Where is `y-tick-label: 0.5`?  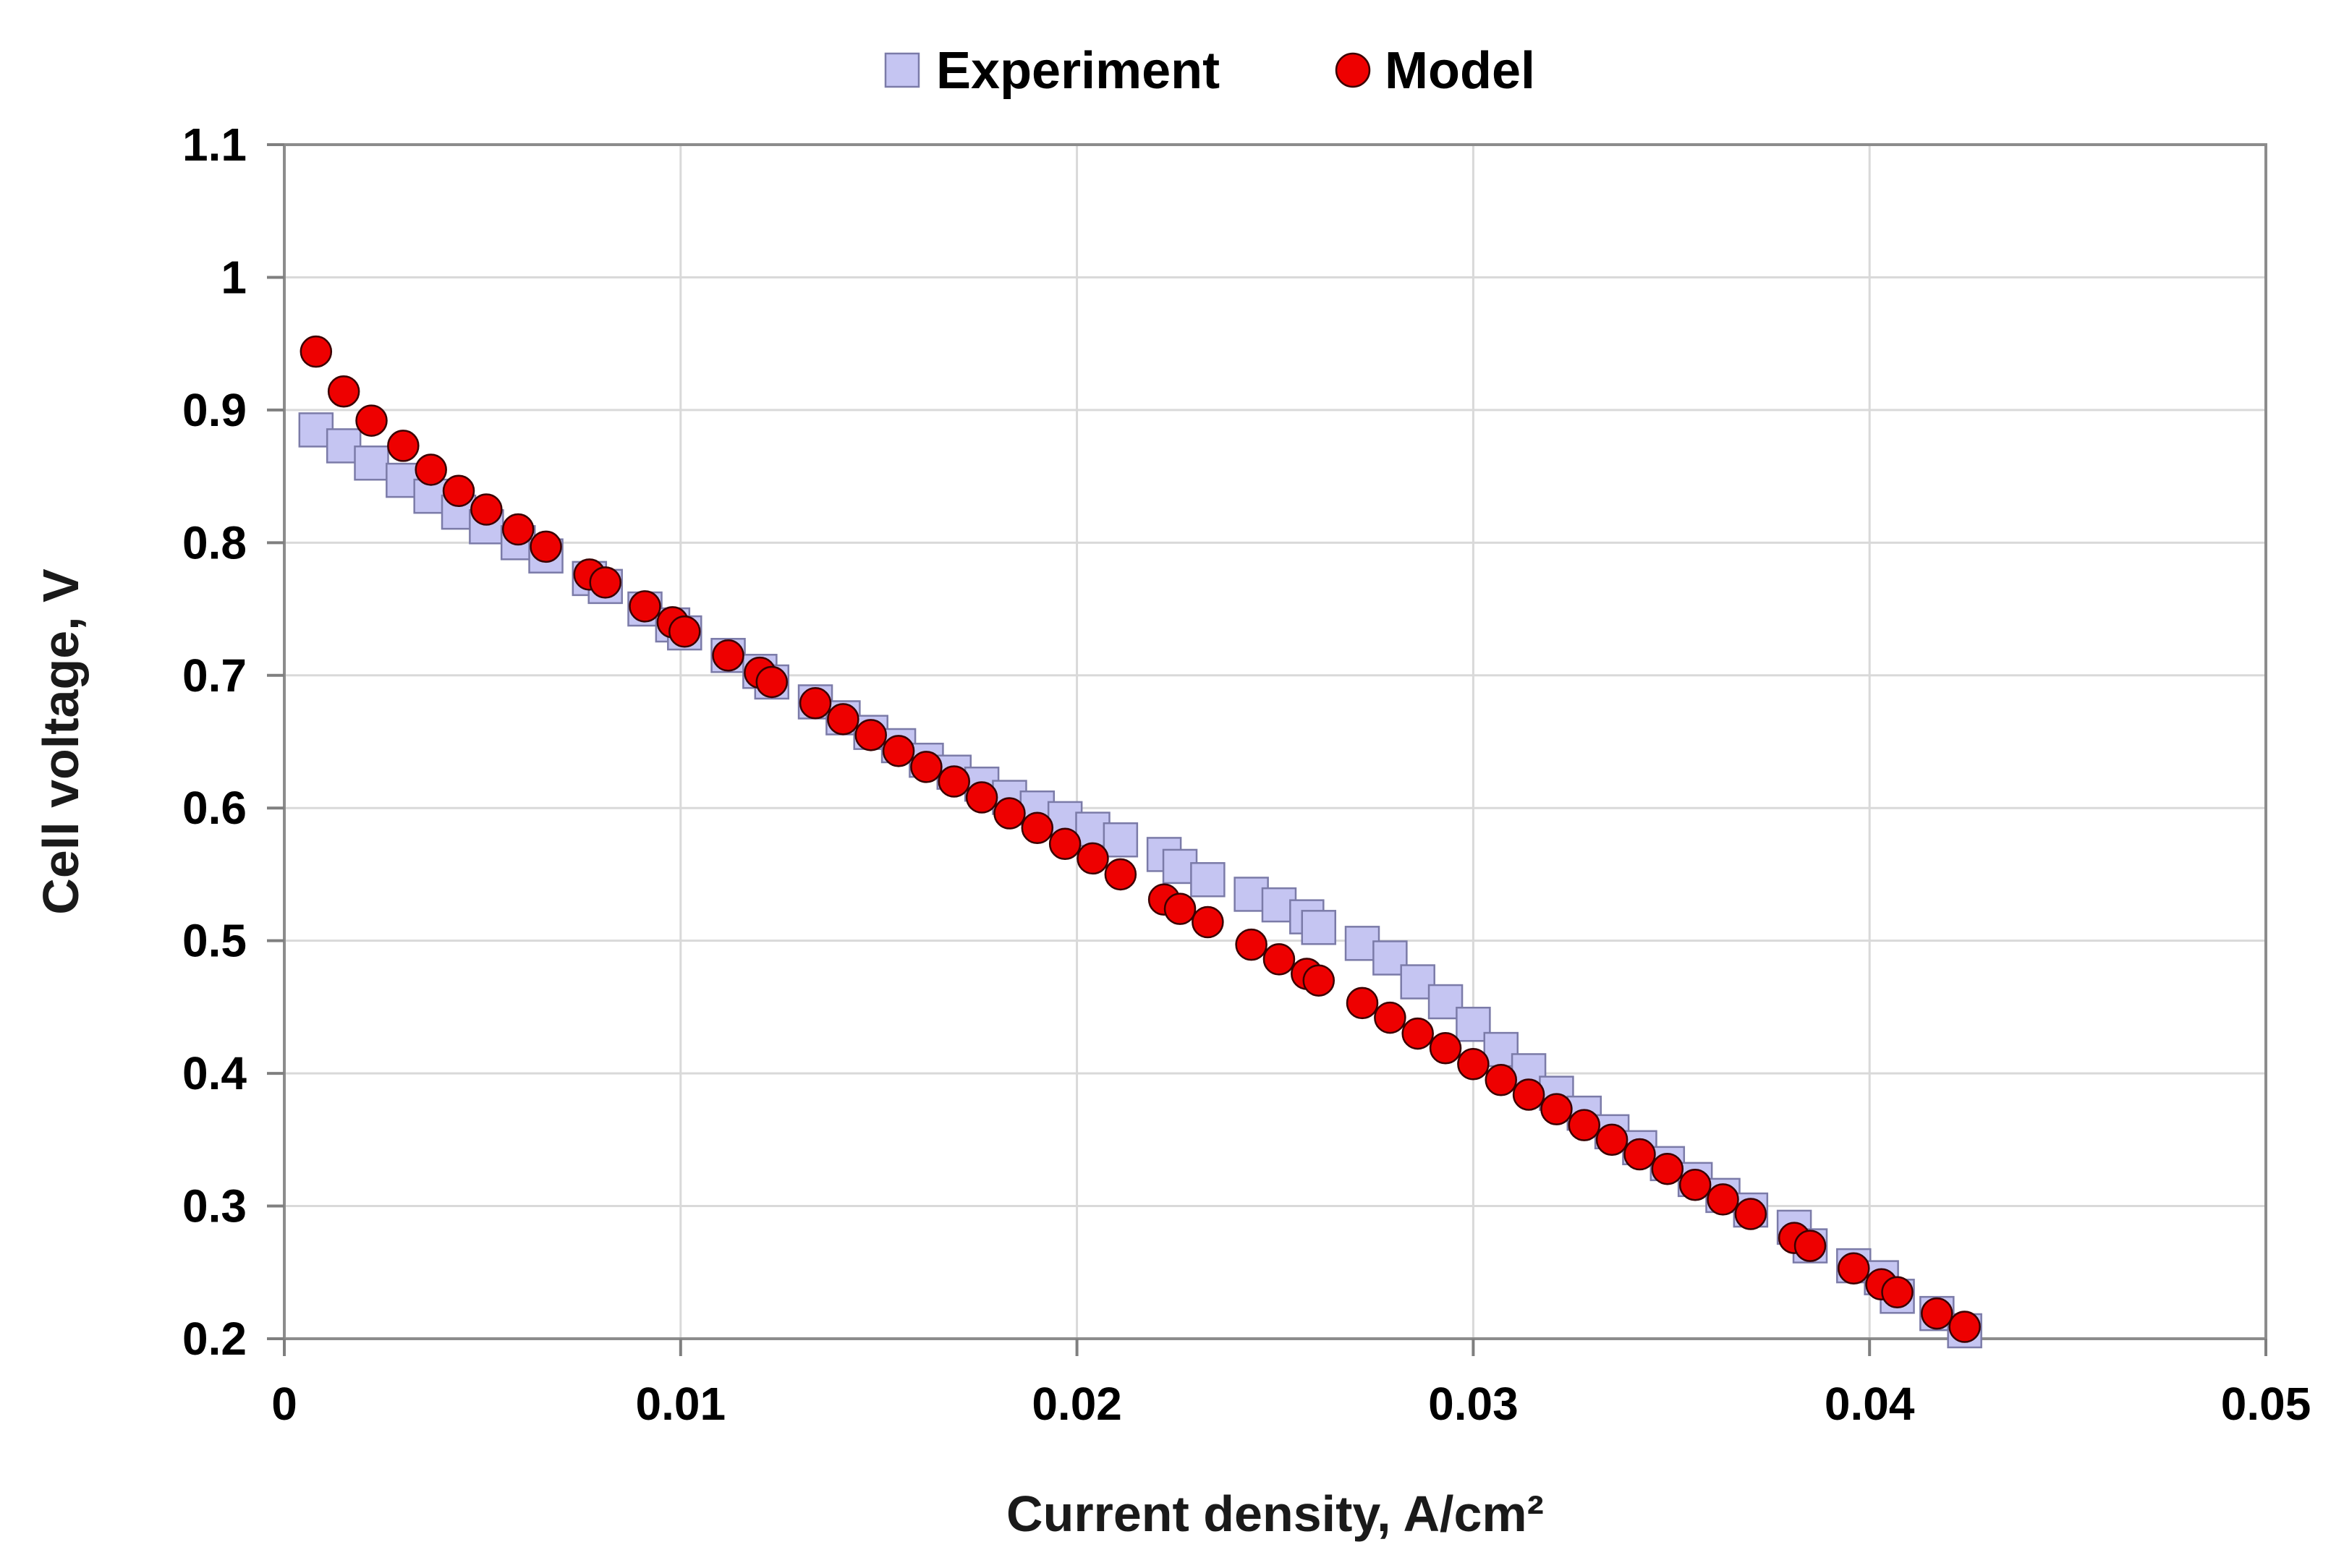 y-tick-label: 0.5 is located at coordinates (214, 941).